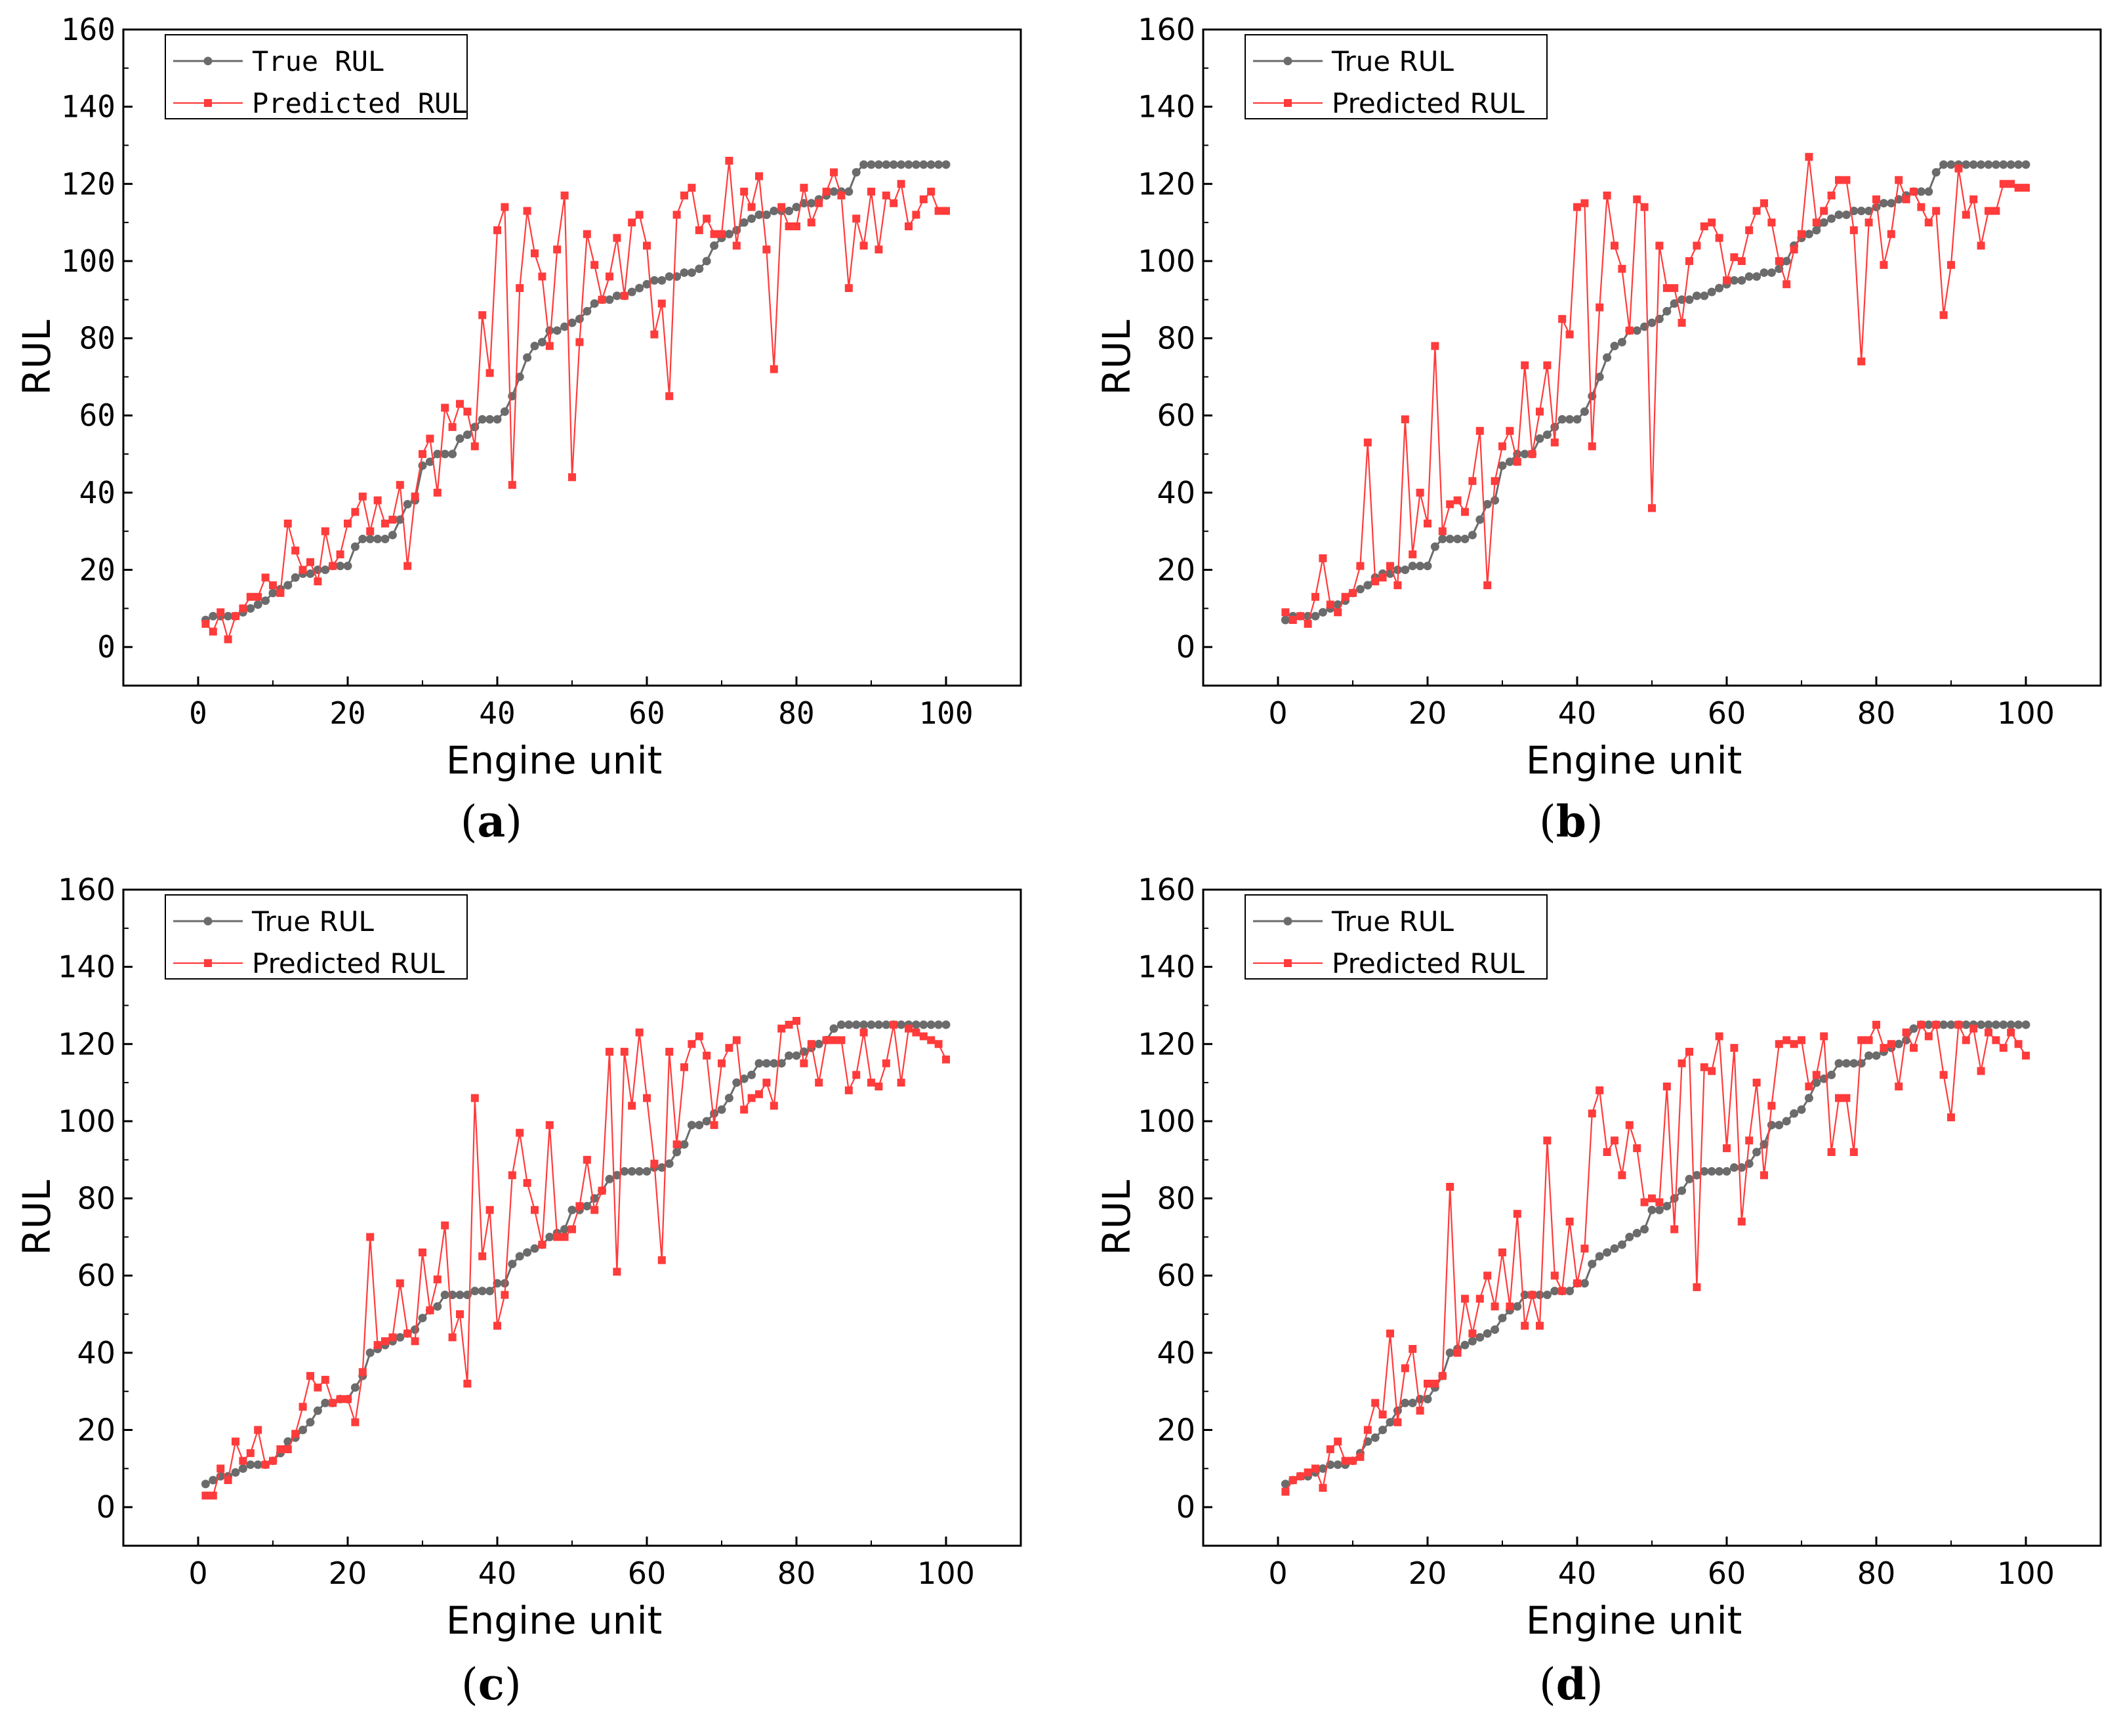 This screenshot has width=2121, height=1736. What do you see at coordinates (1428, 103) in the screenshot?
I see `legend-label-predicted-rul: Predicted RUL` at bounding box center [1428, 103].